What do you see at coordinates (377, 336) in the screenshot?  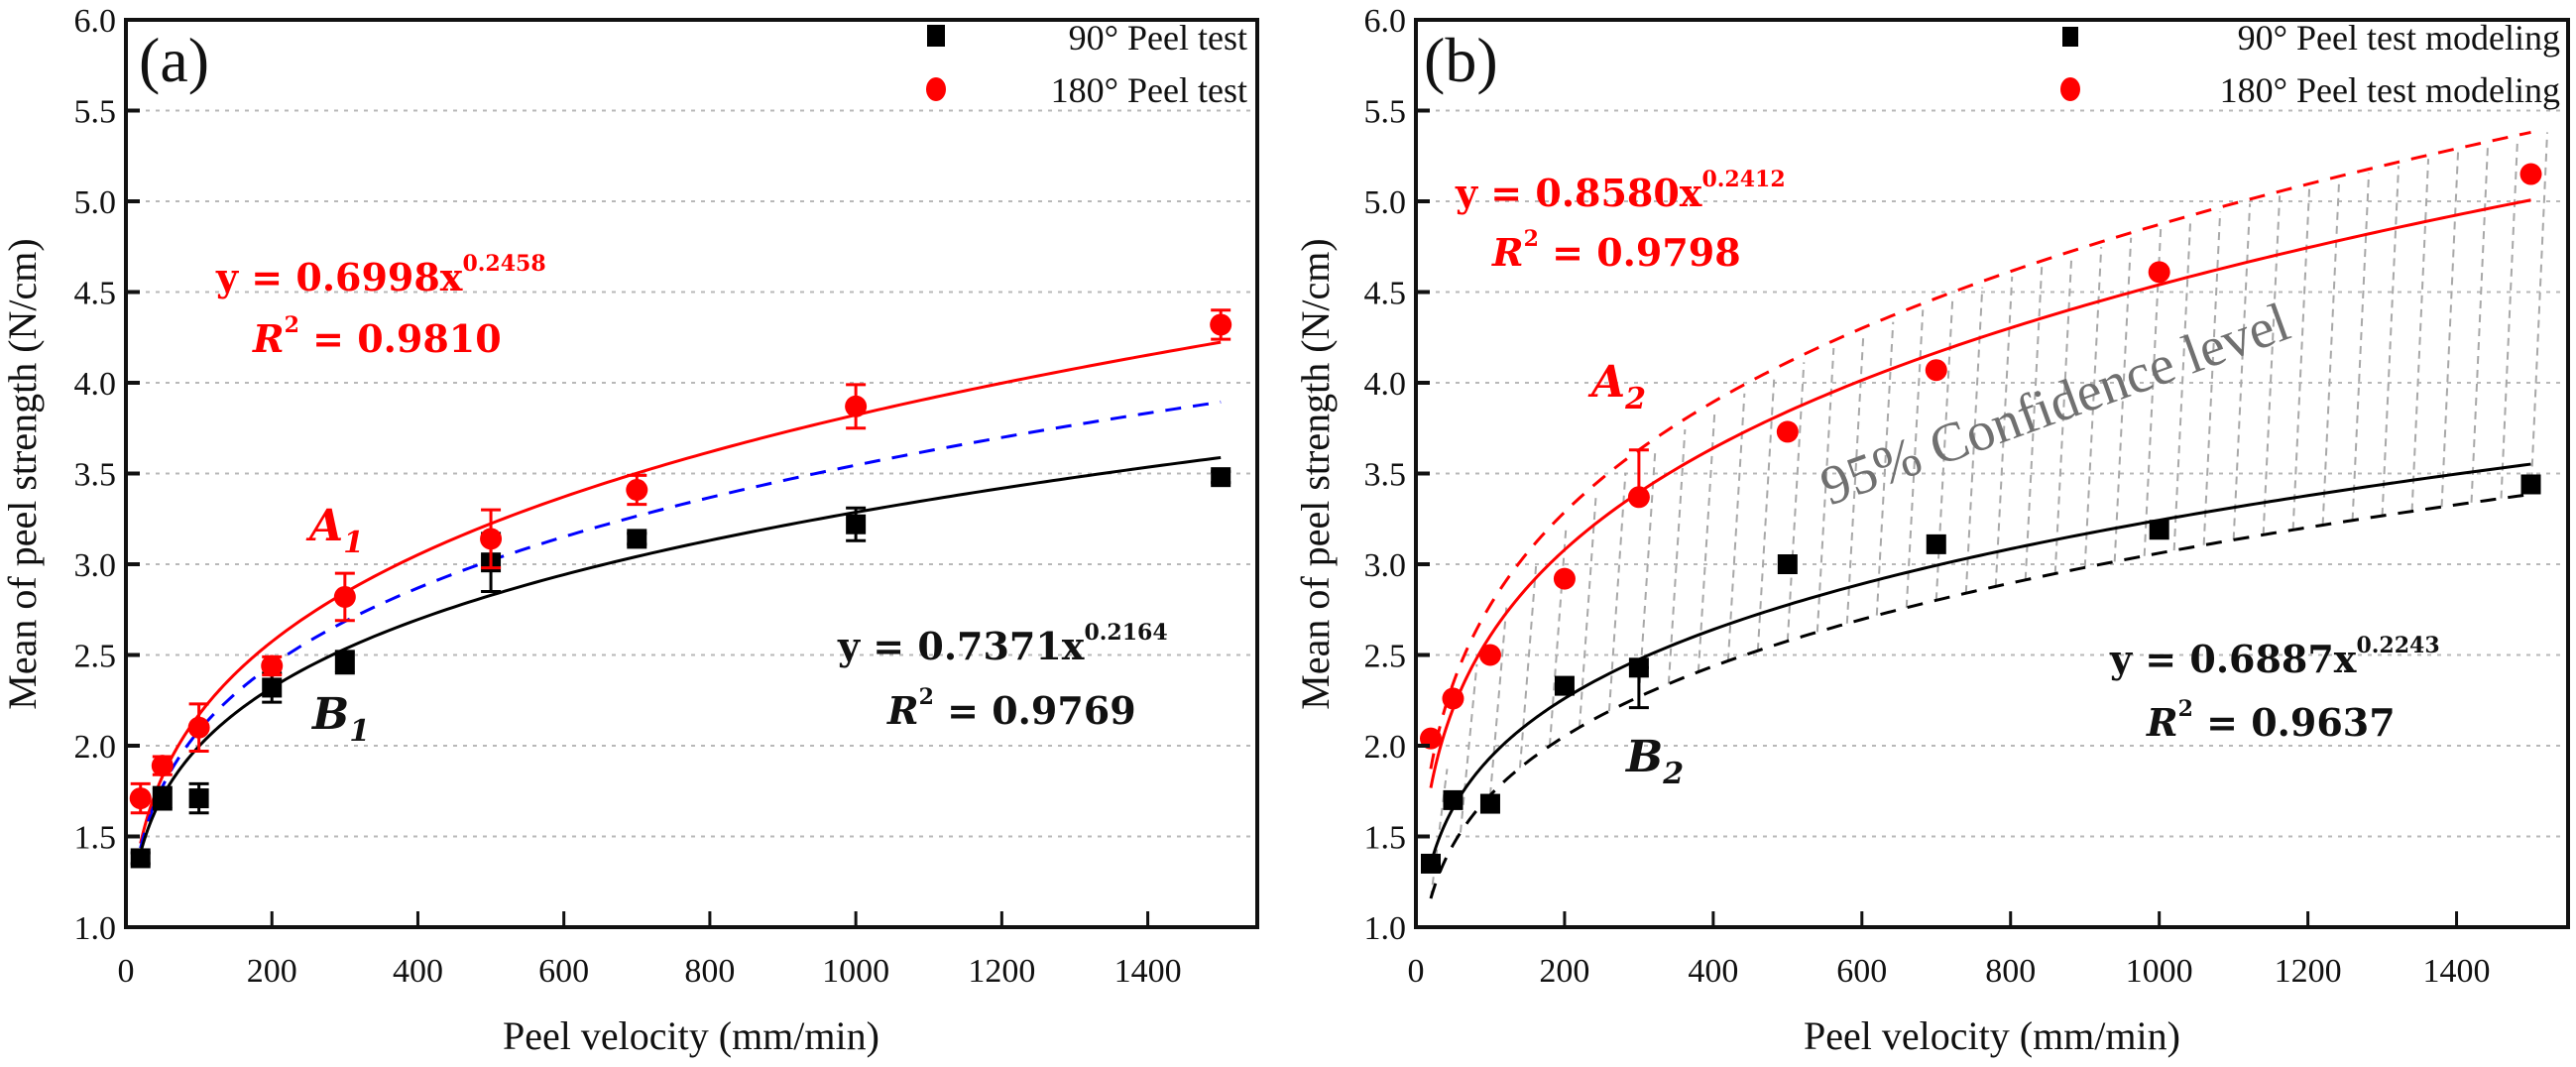 I see `svg-text: R2 = 0.9810` at bounding box center [377, 336].